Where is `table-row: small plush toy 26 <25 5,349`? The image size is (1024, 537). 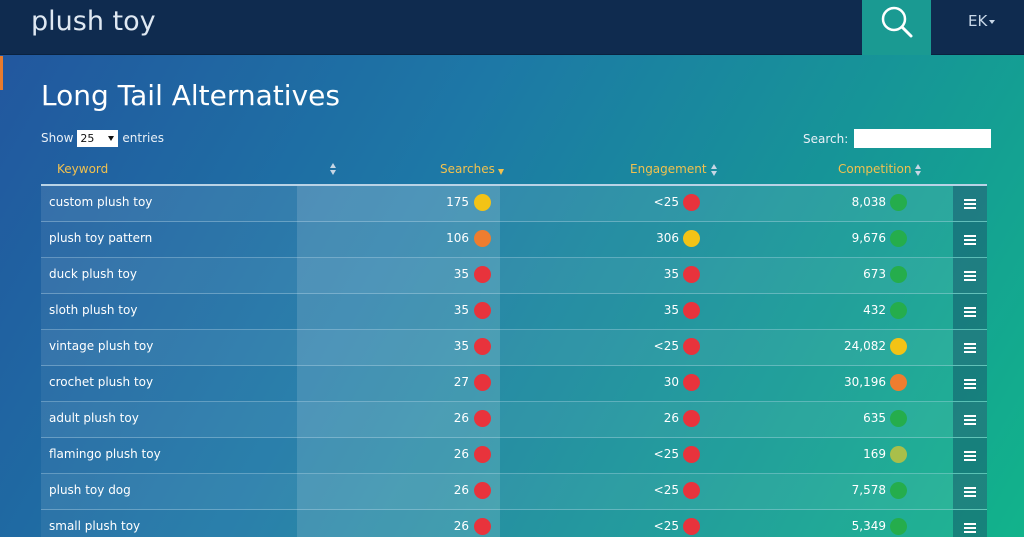
table-row: small plush toy 26 <25 5,349 is located at coordinates (514, 523).